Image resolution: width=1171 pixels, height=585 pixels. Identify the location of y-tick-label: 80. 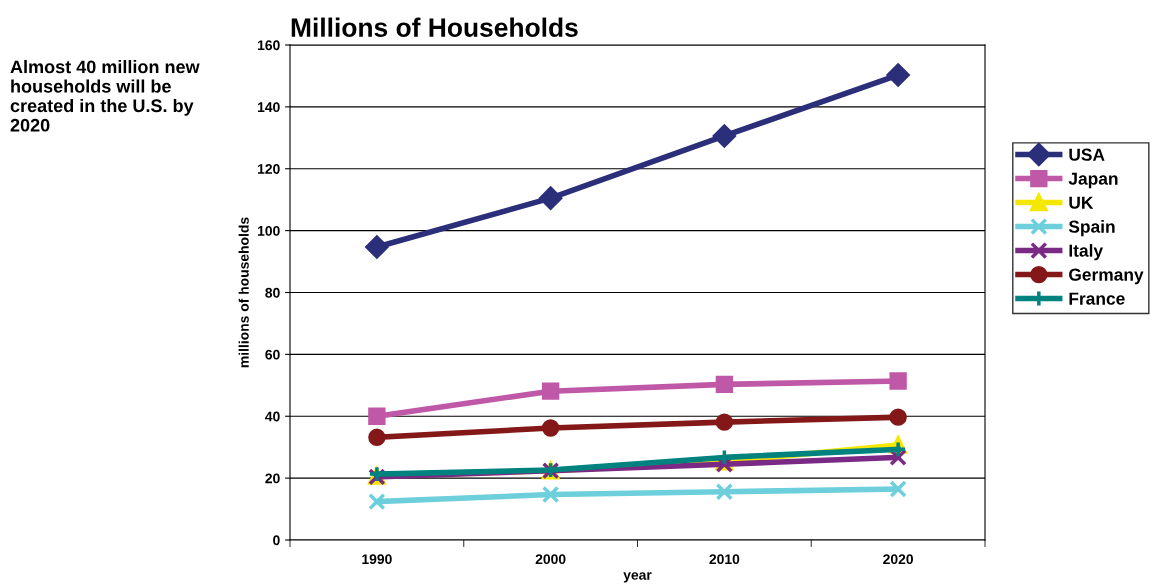
(272, 292).